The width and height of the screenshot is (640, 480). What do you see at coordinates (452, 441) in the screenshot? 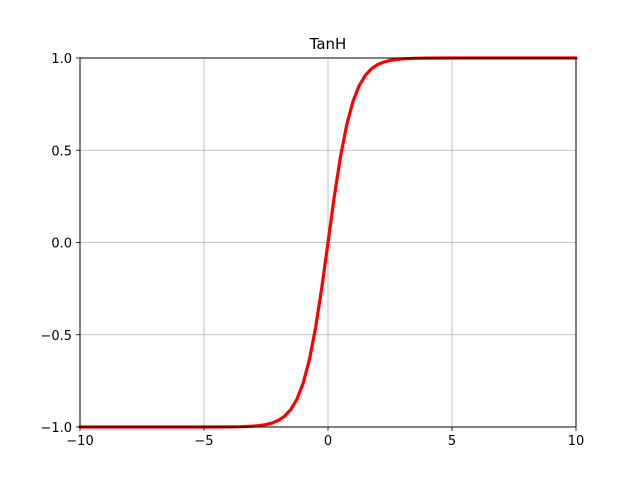
I see `x-tick-label: 5` at bounding box center [452, 441].